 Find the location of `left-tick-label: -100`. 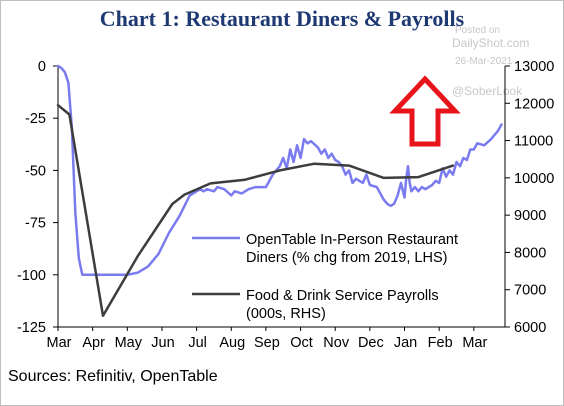

left-tick-label: -100 is located at coordinates (31, 276).